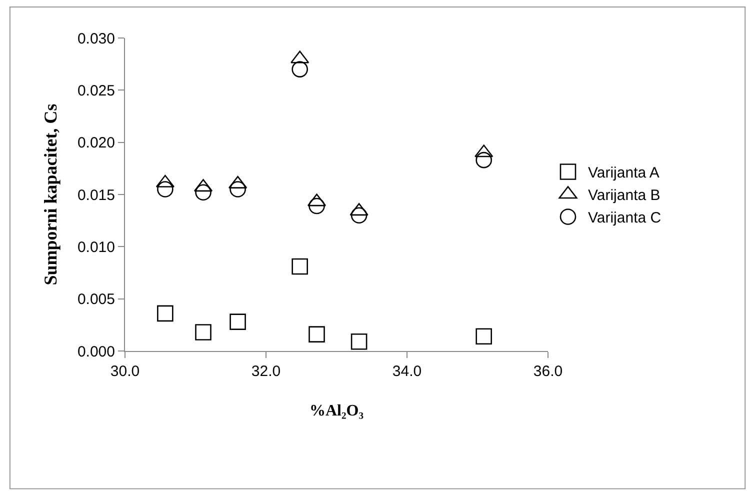  I want to click on legend-label: Varijanta B, so click(624, 195).